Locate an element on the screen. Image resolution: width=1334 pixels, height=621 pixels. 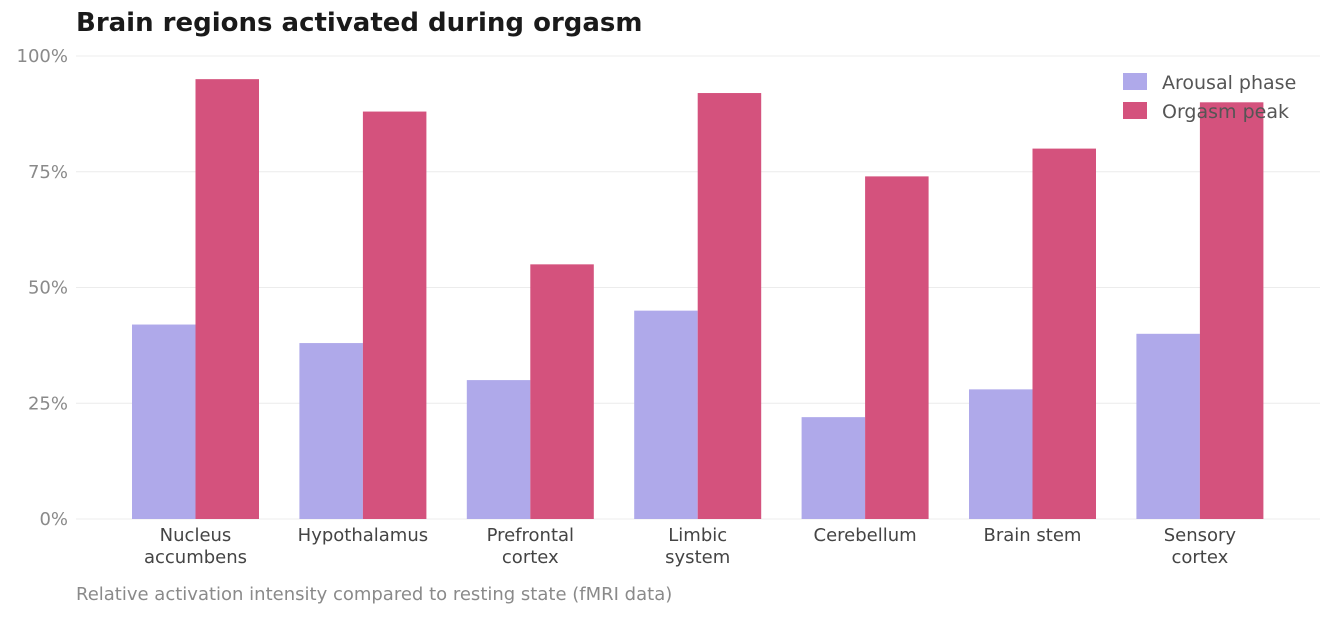
x-tick-label: Sensory cortex is located at coordinates (1200, 546).